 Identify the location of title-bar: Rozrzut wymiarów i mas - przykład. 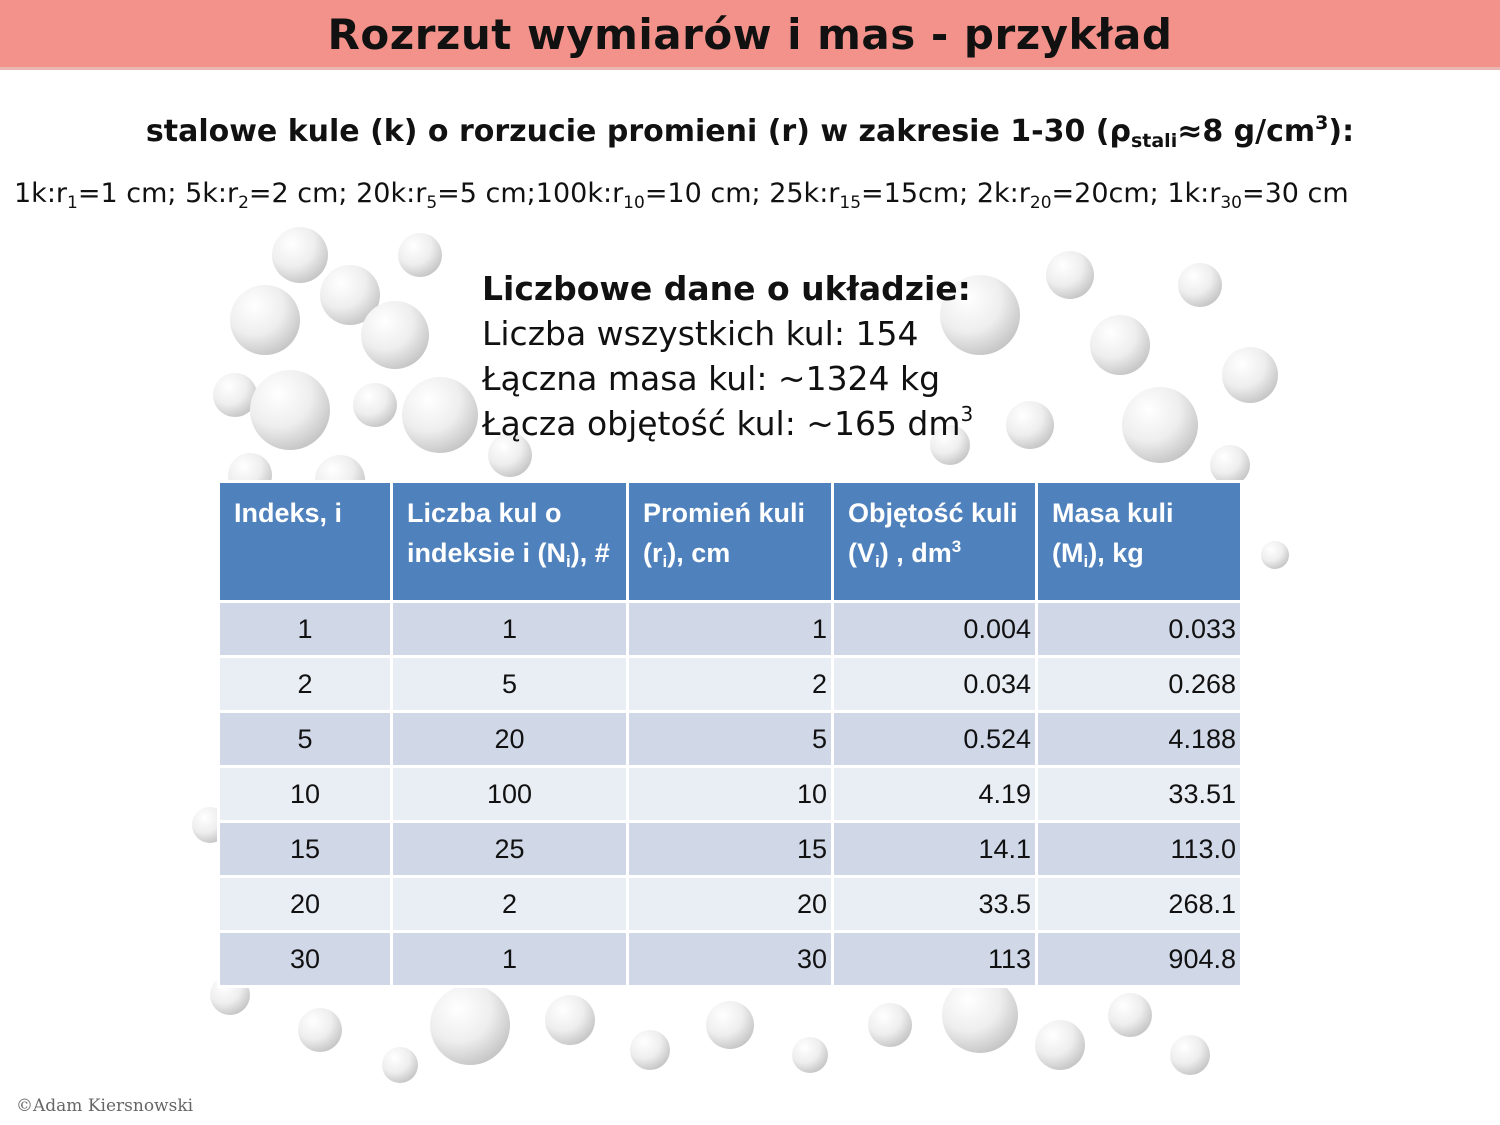
(750, 35).